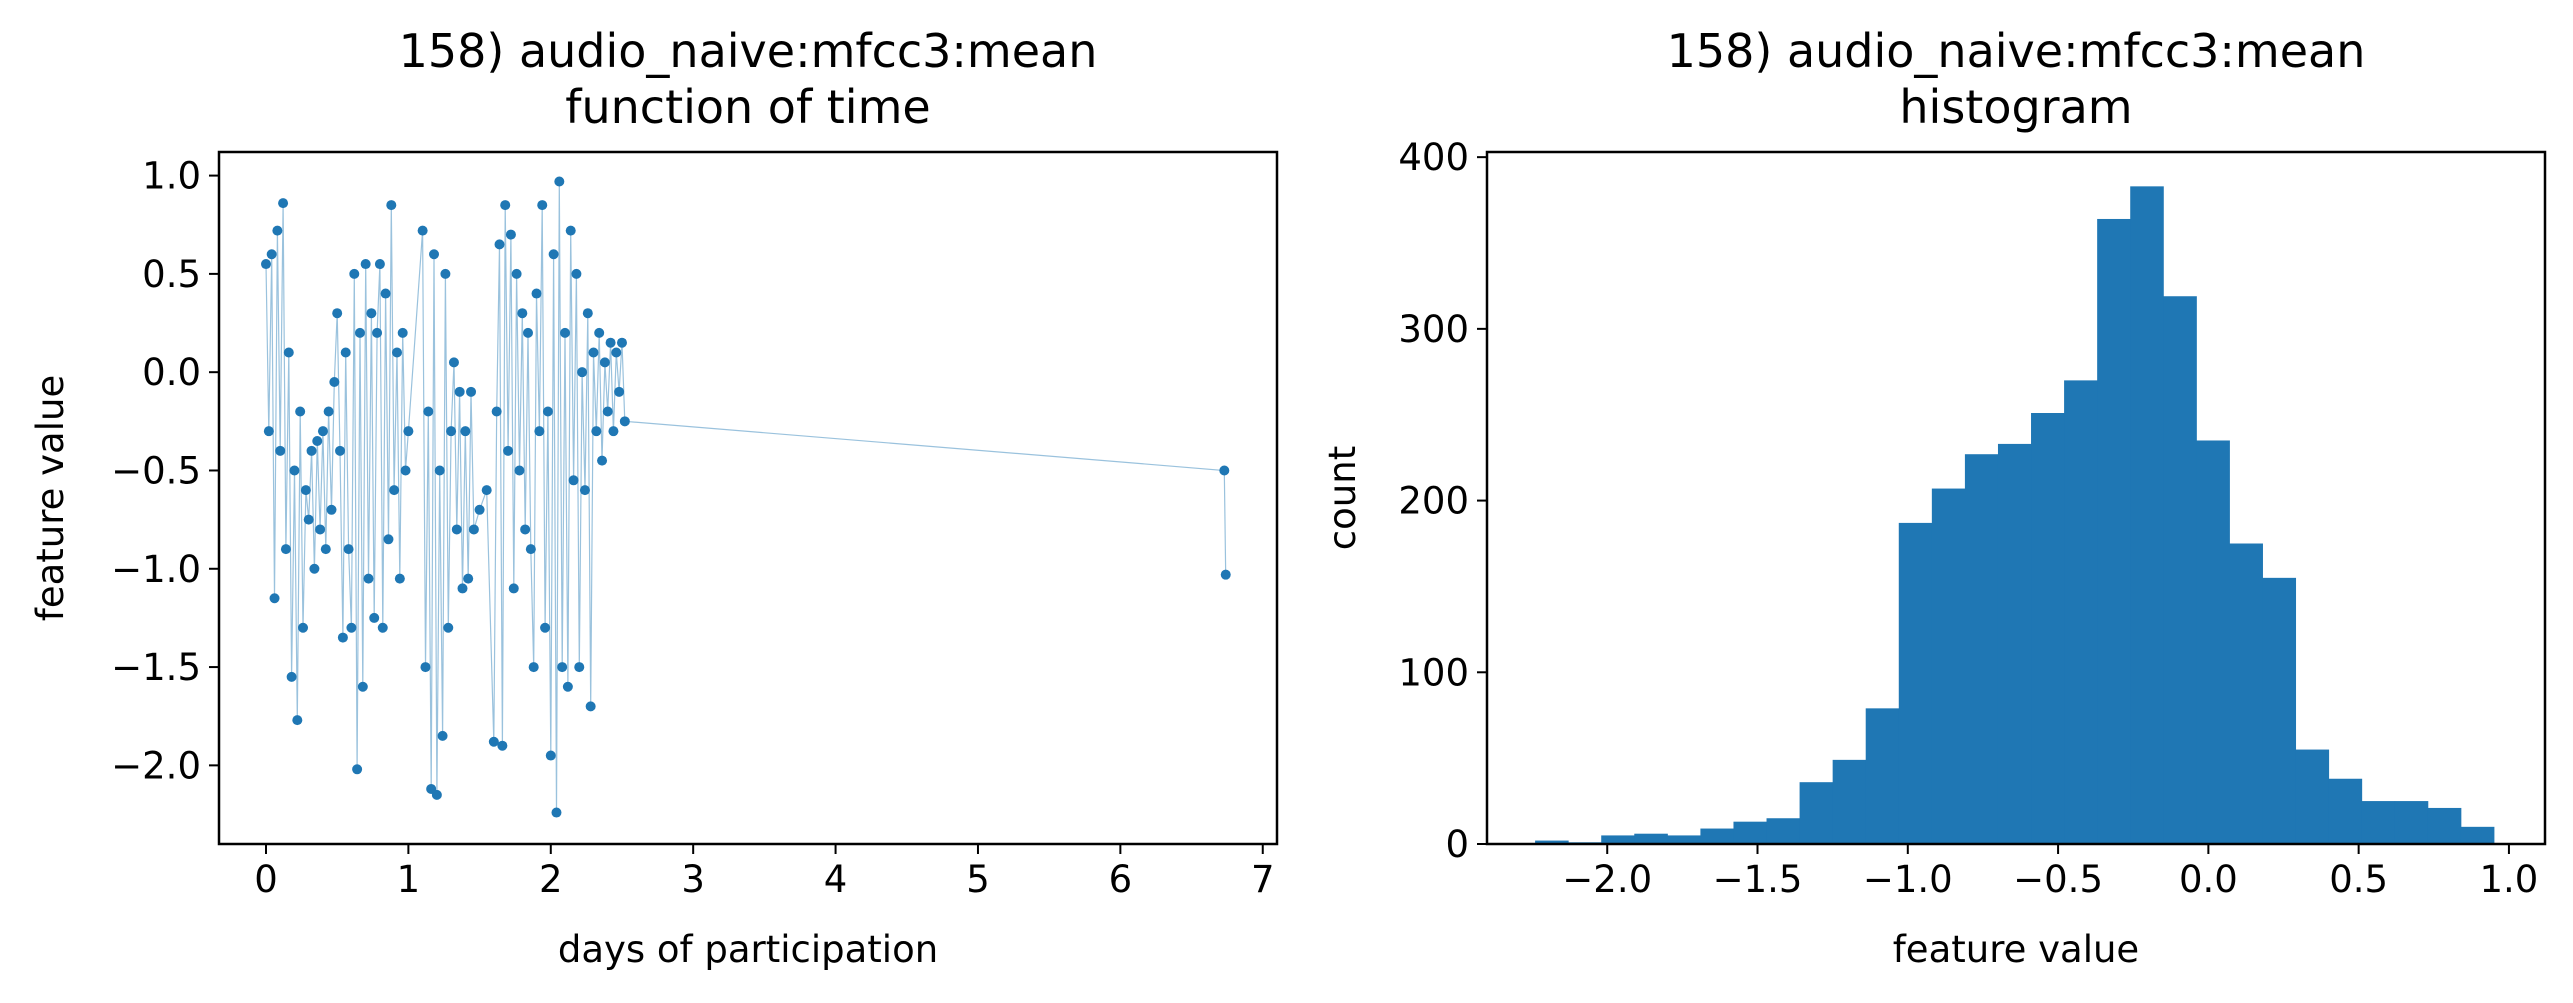 The height and width of the screenshot is (1003, 2573). What do you see at coordinates (1908, 879) in the screenshot?
I see `x-tick-label: −1.0` at bounding box center [1908, 879].